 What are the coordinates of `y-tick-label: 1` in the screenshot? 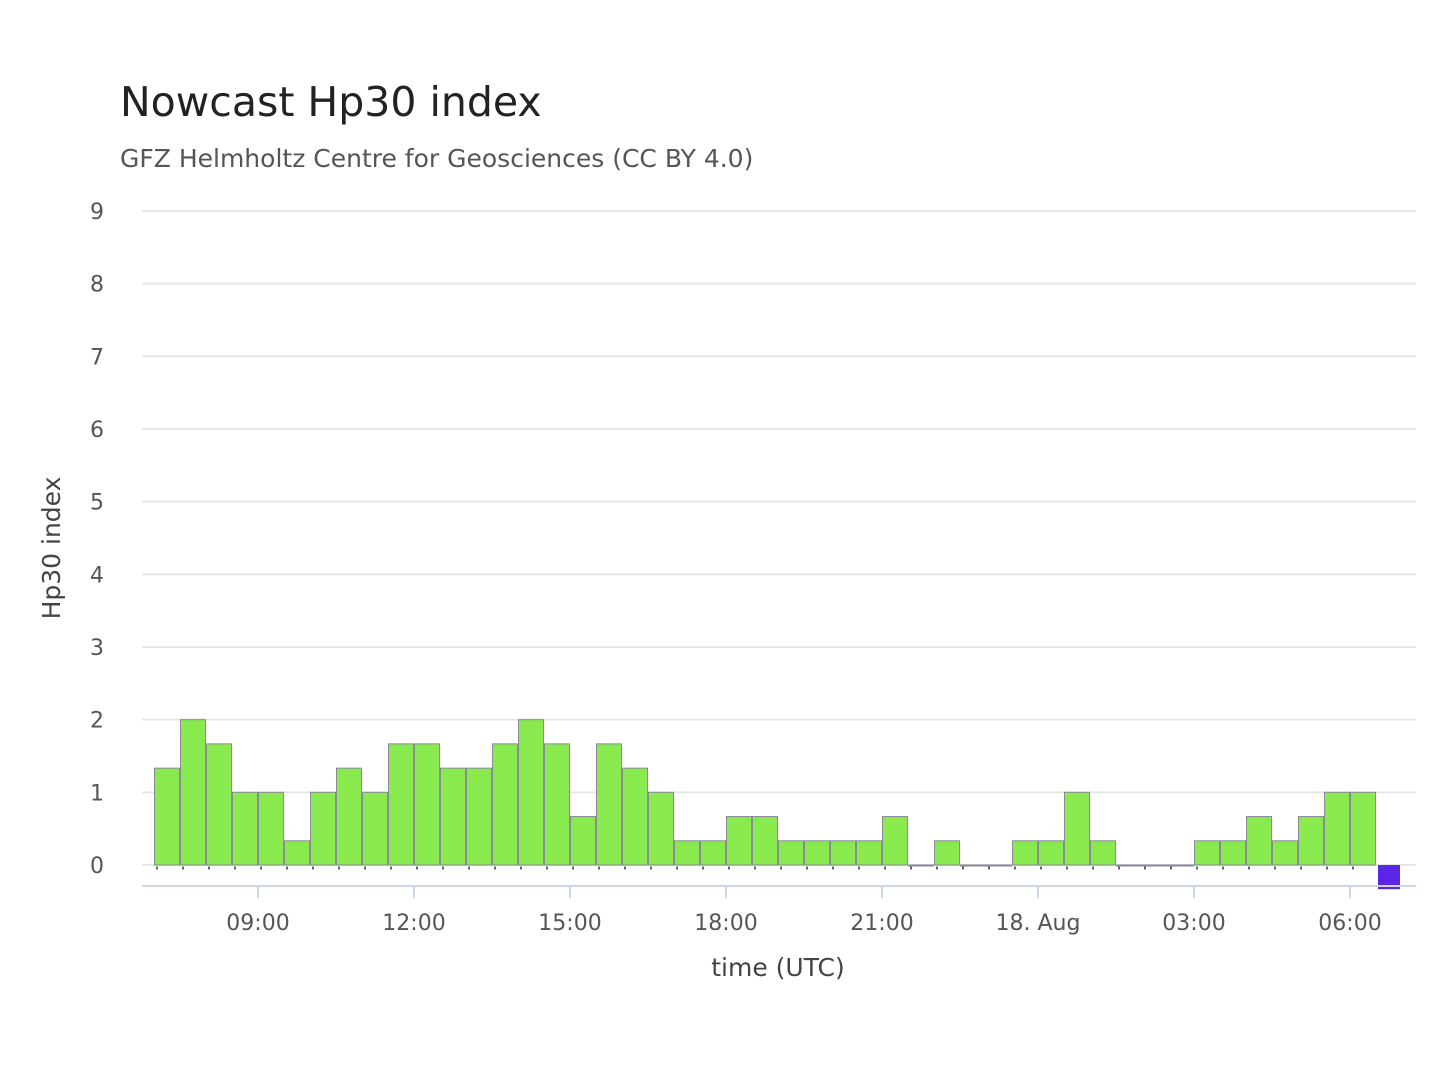 It's located at (97, 793).